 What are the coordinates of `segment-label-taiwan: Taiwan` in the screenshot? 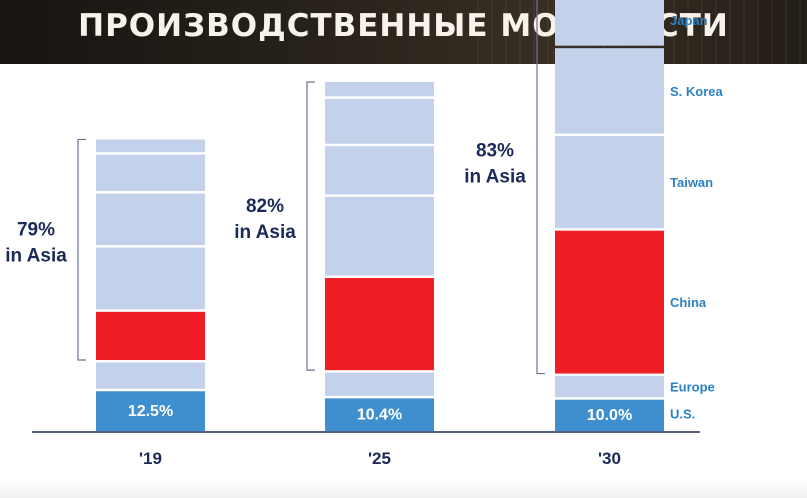 It's located at (691, 182).